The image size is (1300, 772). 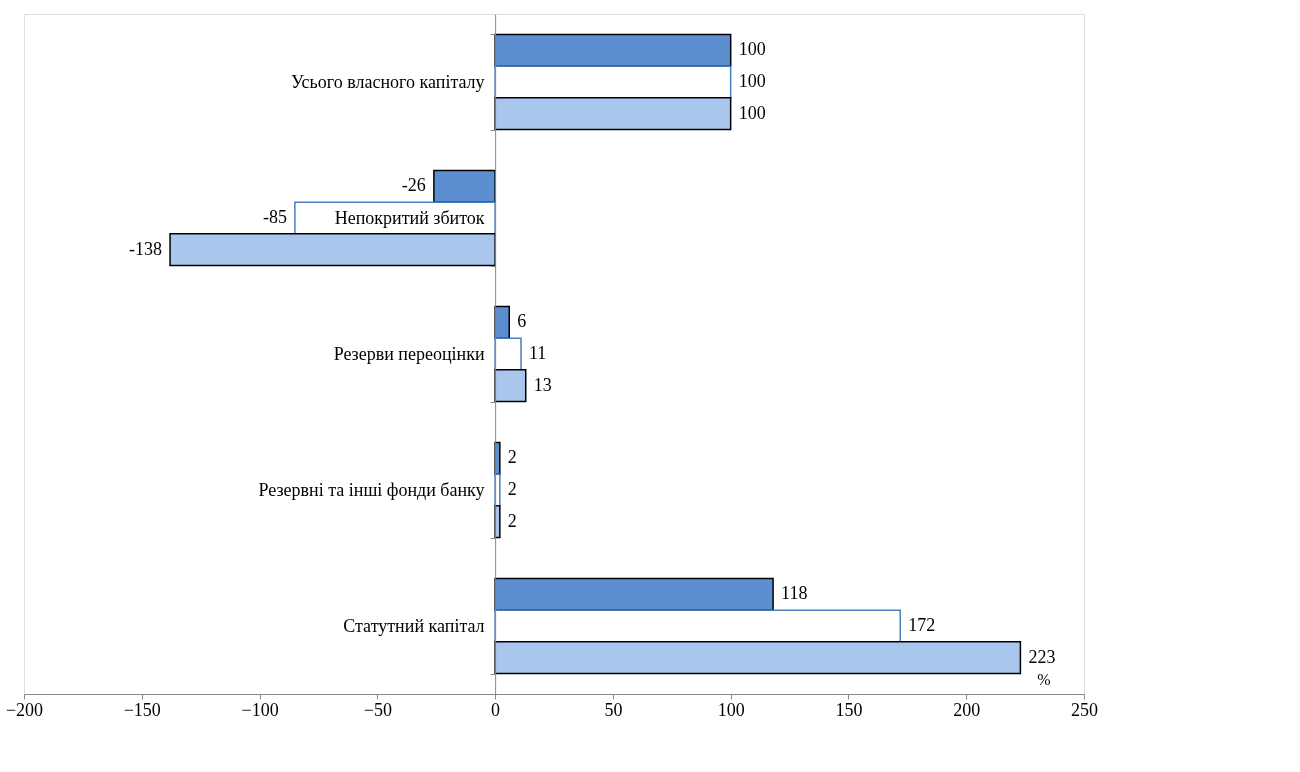 What do you see at coordinates (522, 321) in the screenshot?
I see `data-label: 6` at bounding box center [522, 321].